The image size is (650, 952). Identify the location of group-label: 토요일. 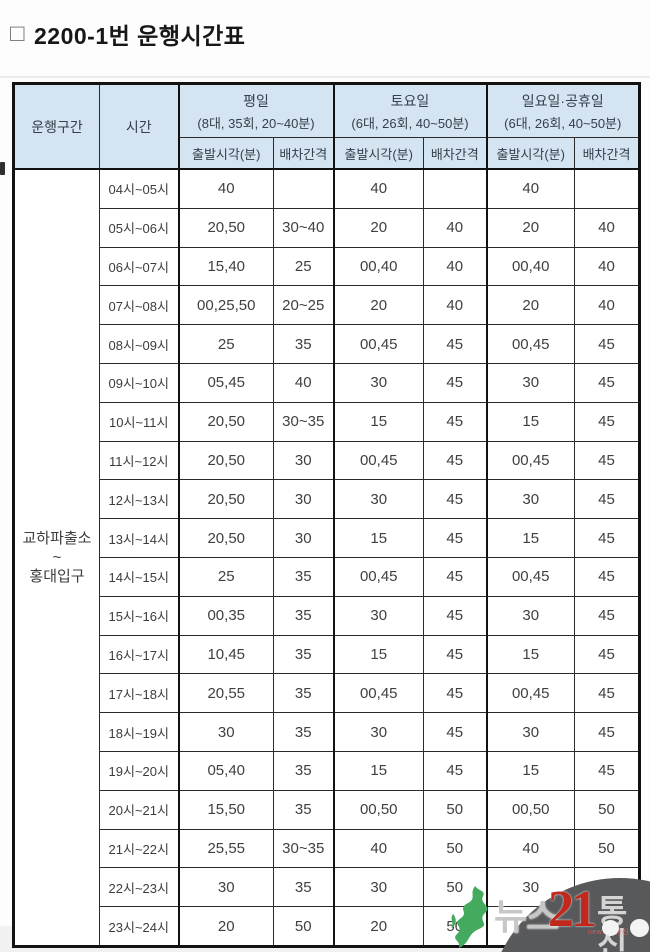
(410, 100).